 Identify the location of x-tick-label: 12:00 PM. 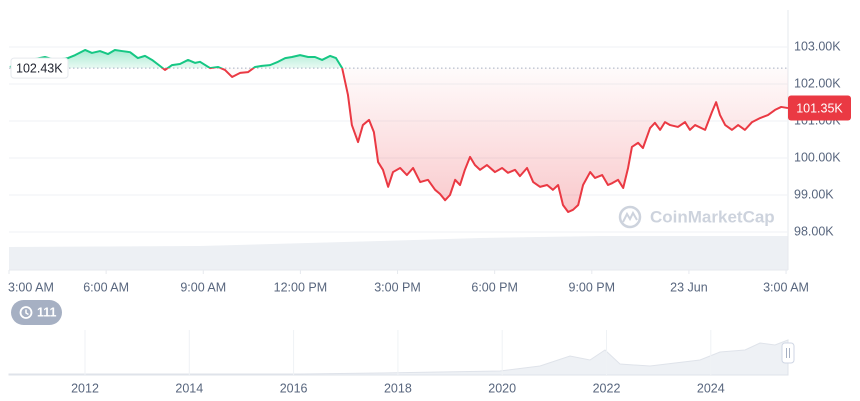
(301, 287).